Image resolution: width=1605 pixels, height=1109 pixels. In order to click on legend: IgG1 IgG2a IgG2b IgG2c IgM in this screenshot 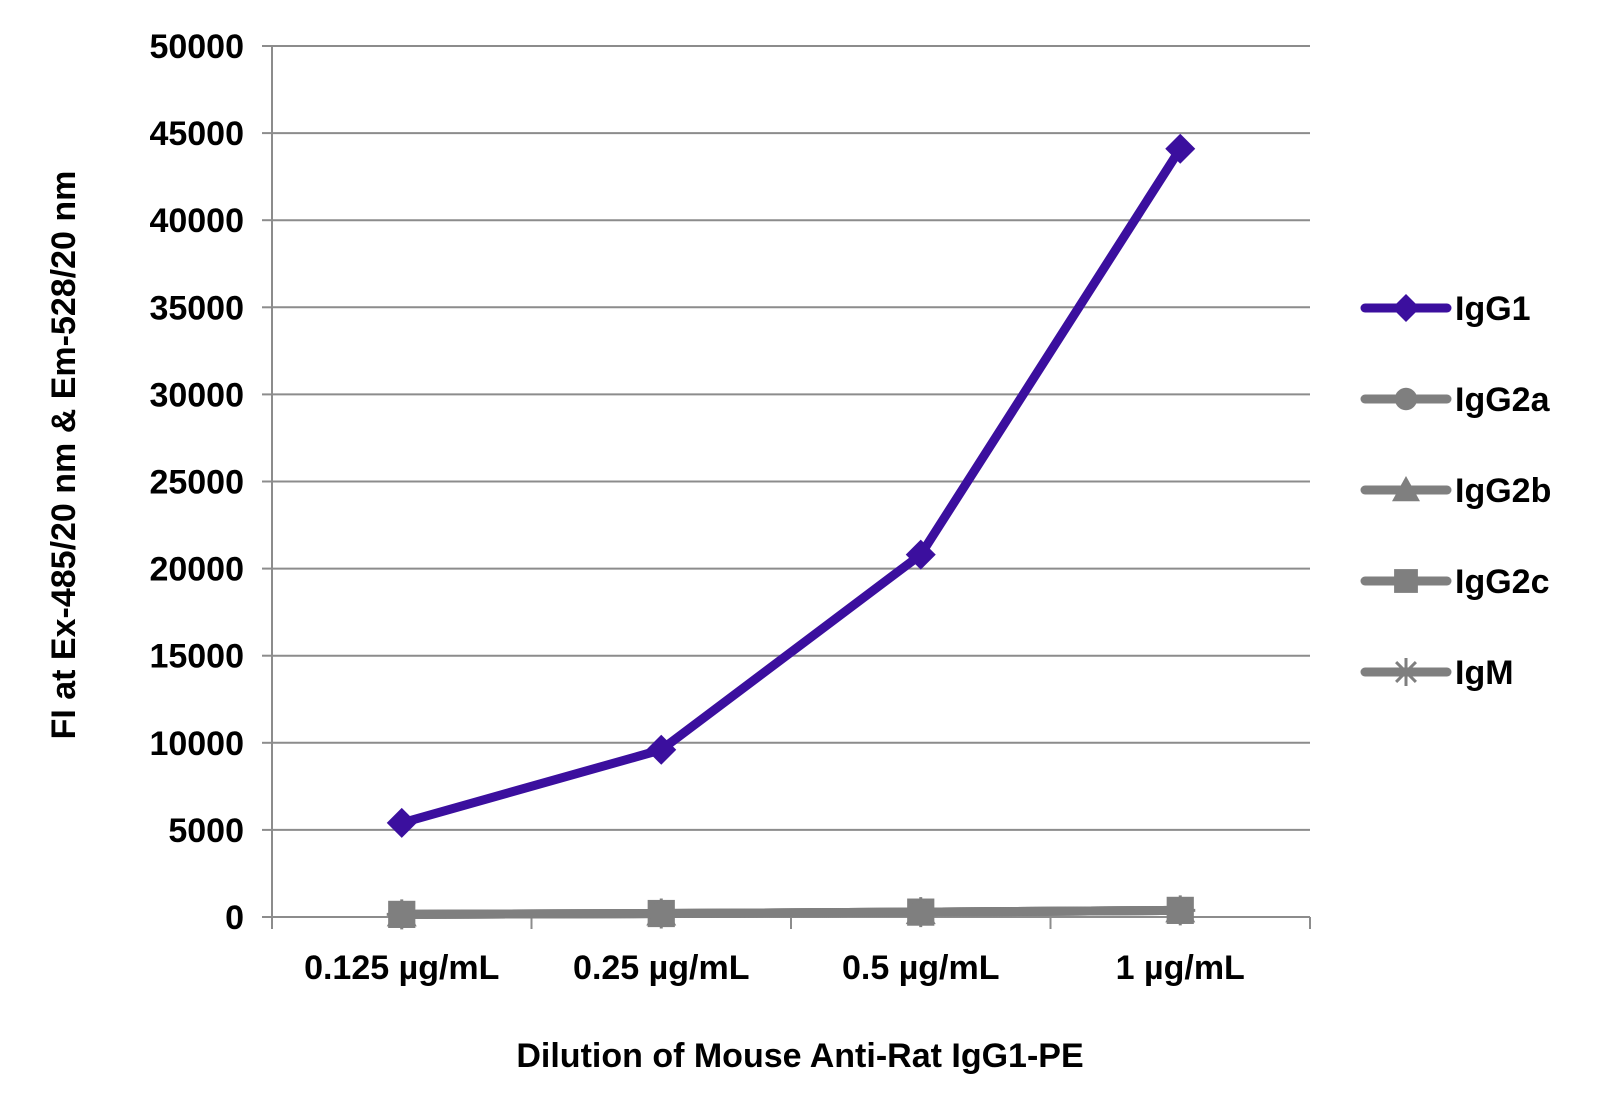, I will do `click(1455, 491)`.